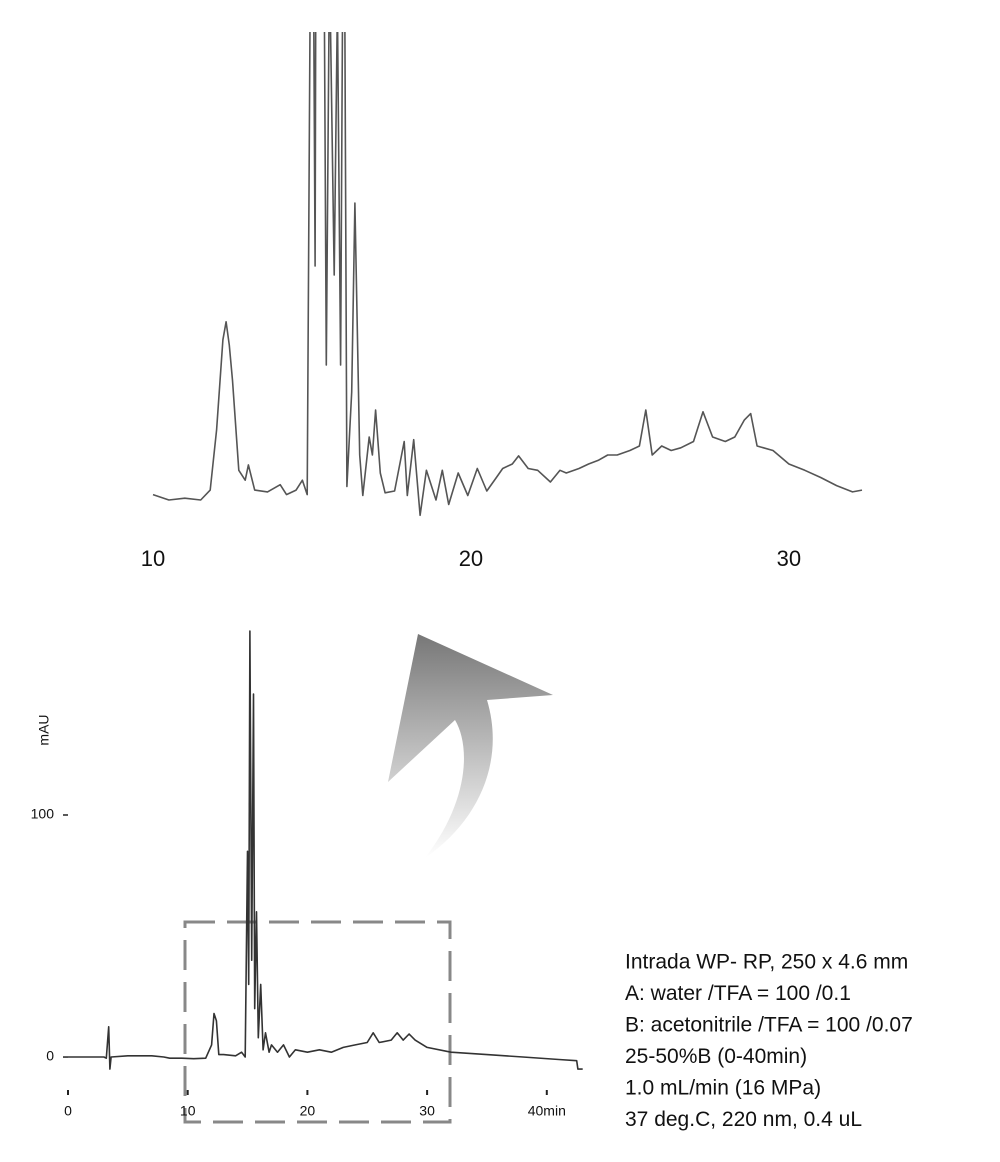 This screenshot has width=1000, height=1162. Describe the element at coordinates (766, 962) in the screenshot. I see `method-note: Intrada WP- RP, 250 x 4.6 mm` at that location.